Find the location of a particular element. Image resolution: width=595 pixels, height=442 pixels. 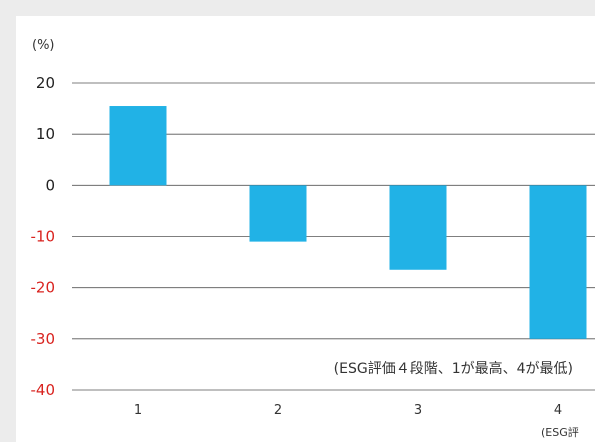

x-tick-label: 4 is located at coordinates (558, 410).